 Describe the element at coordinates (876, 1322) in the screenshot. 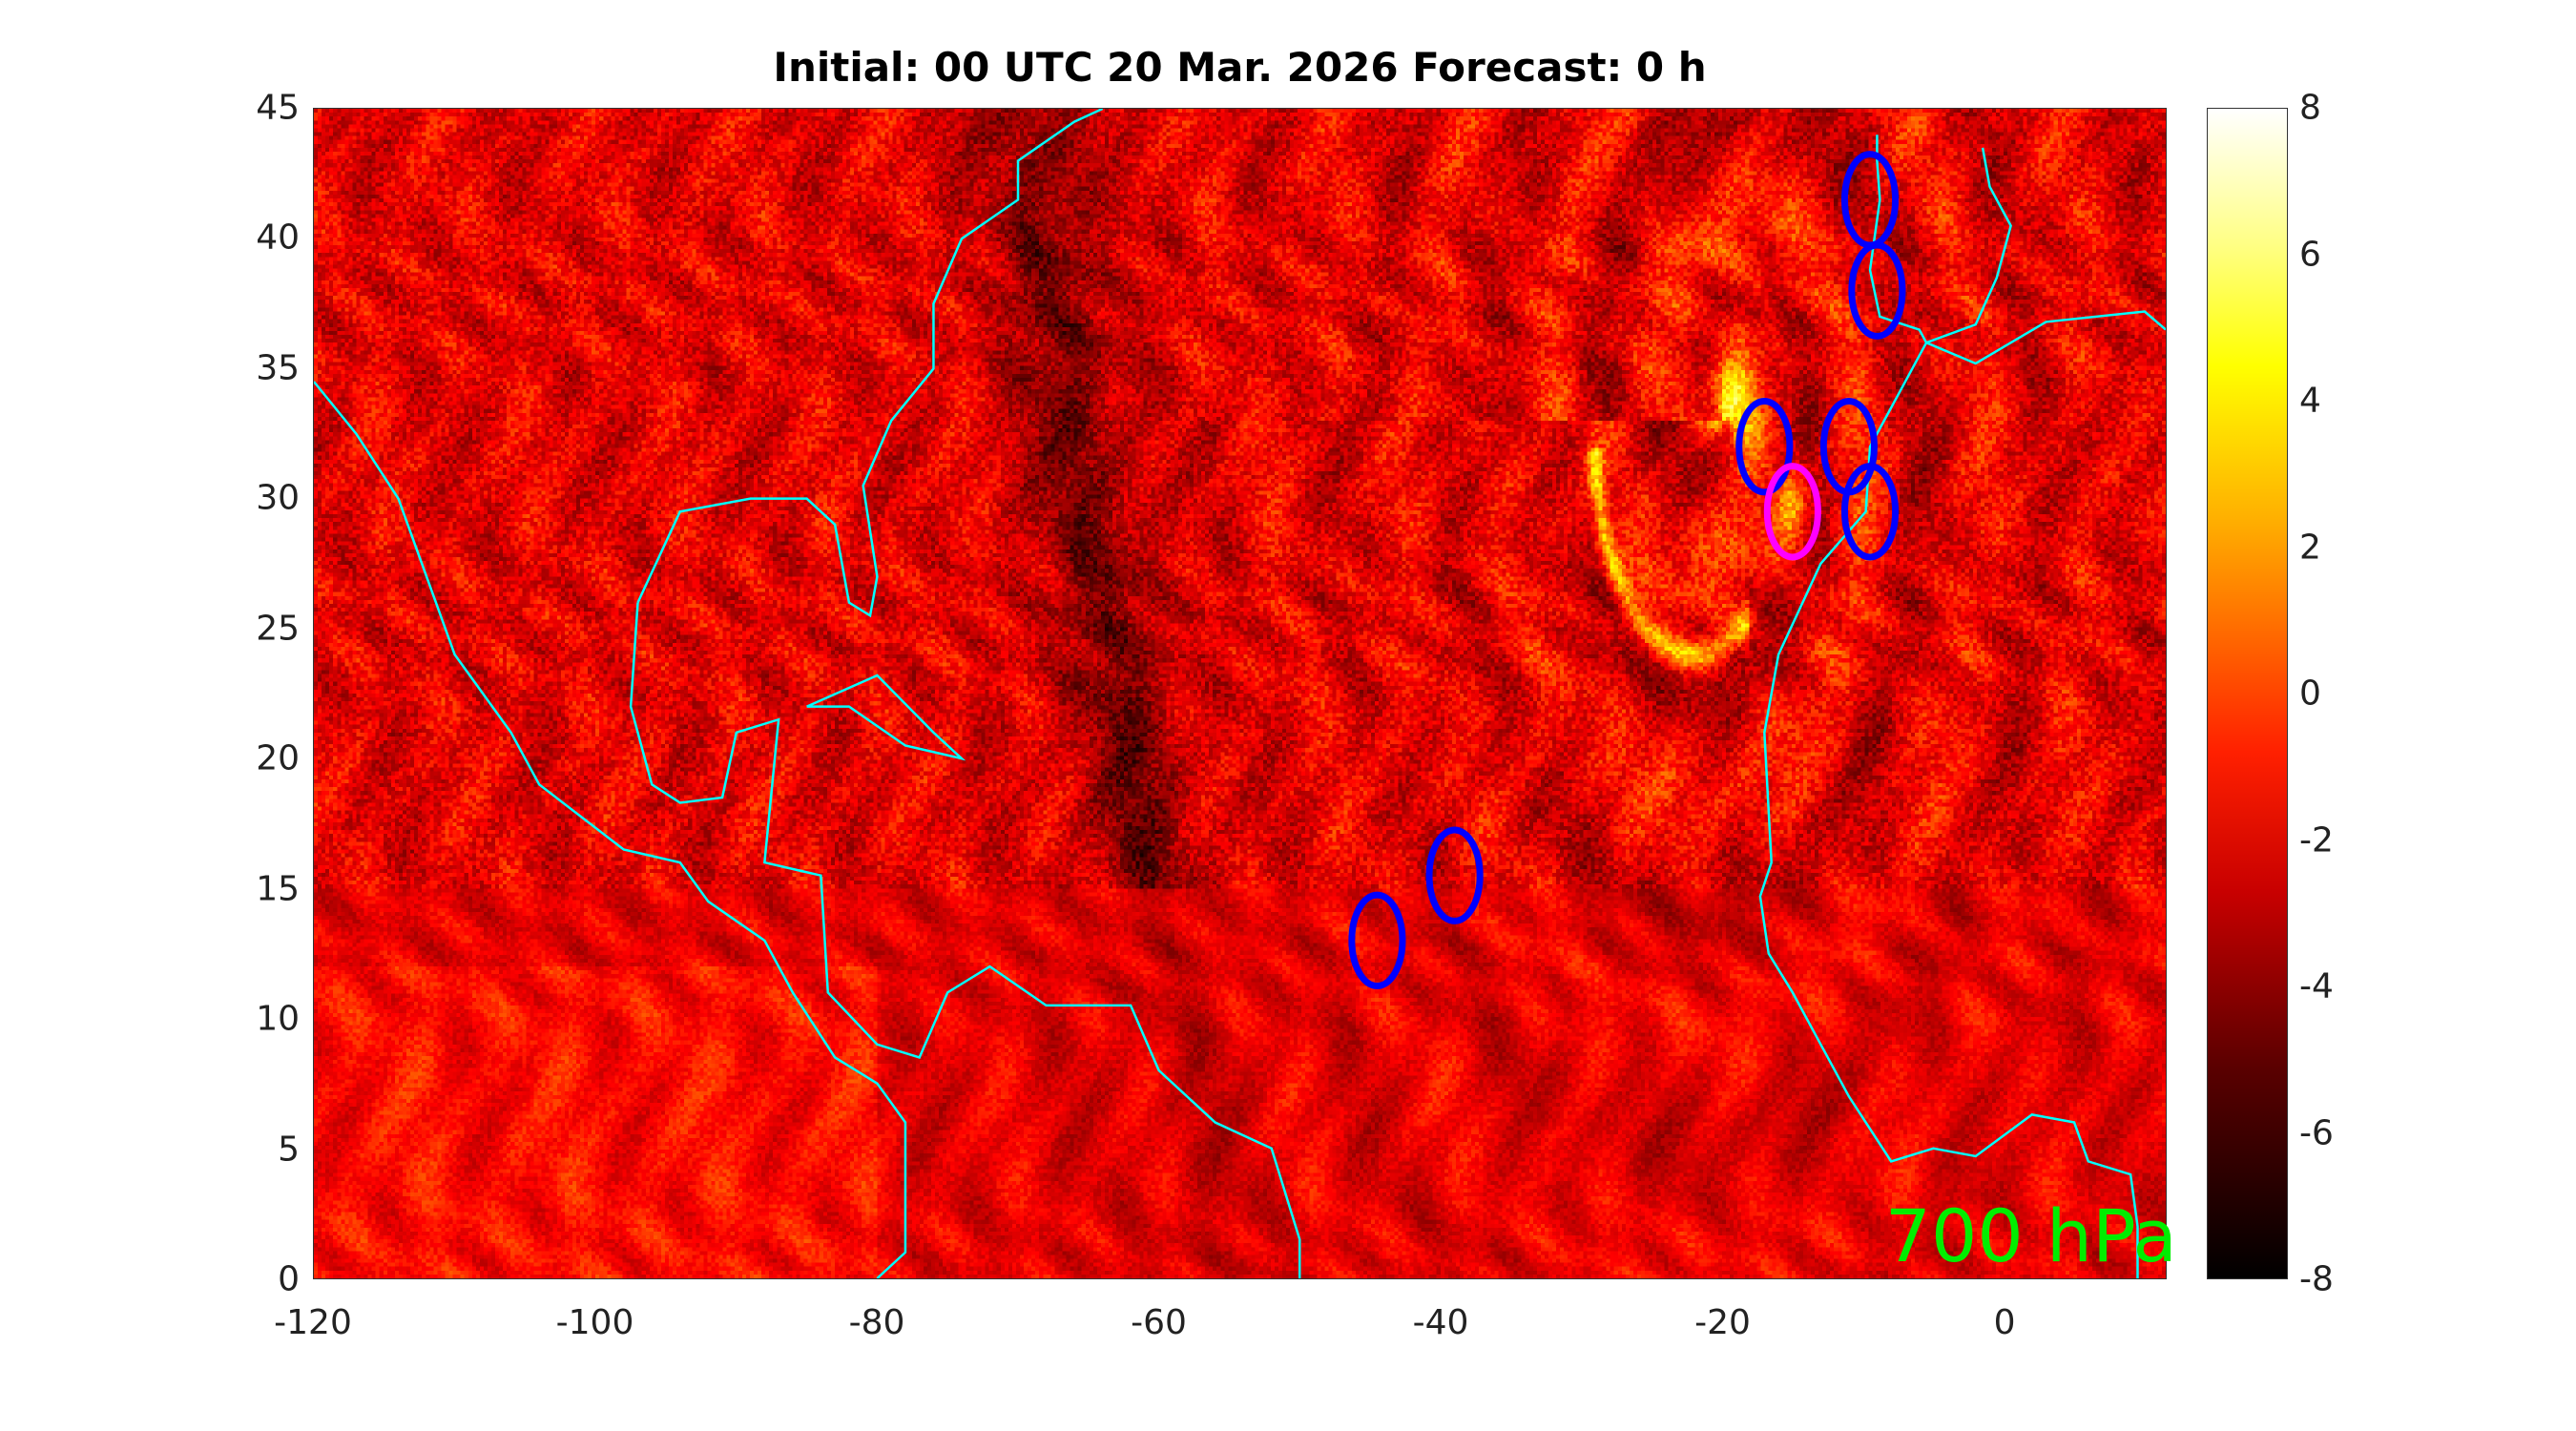

I see `x-tick-label: -80` at that location.